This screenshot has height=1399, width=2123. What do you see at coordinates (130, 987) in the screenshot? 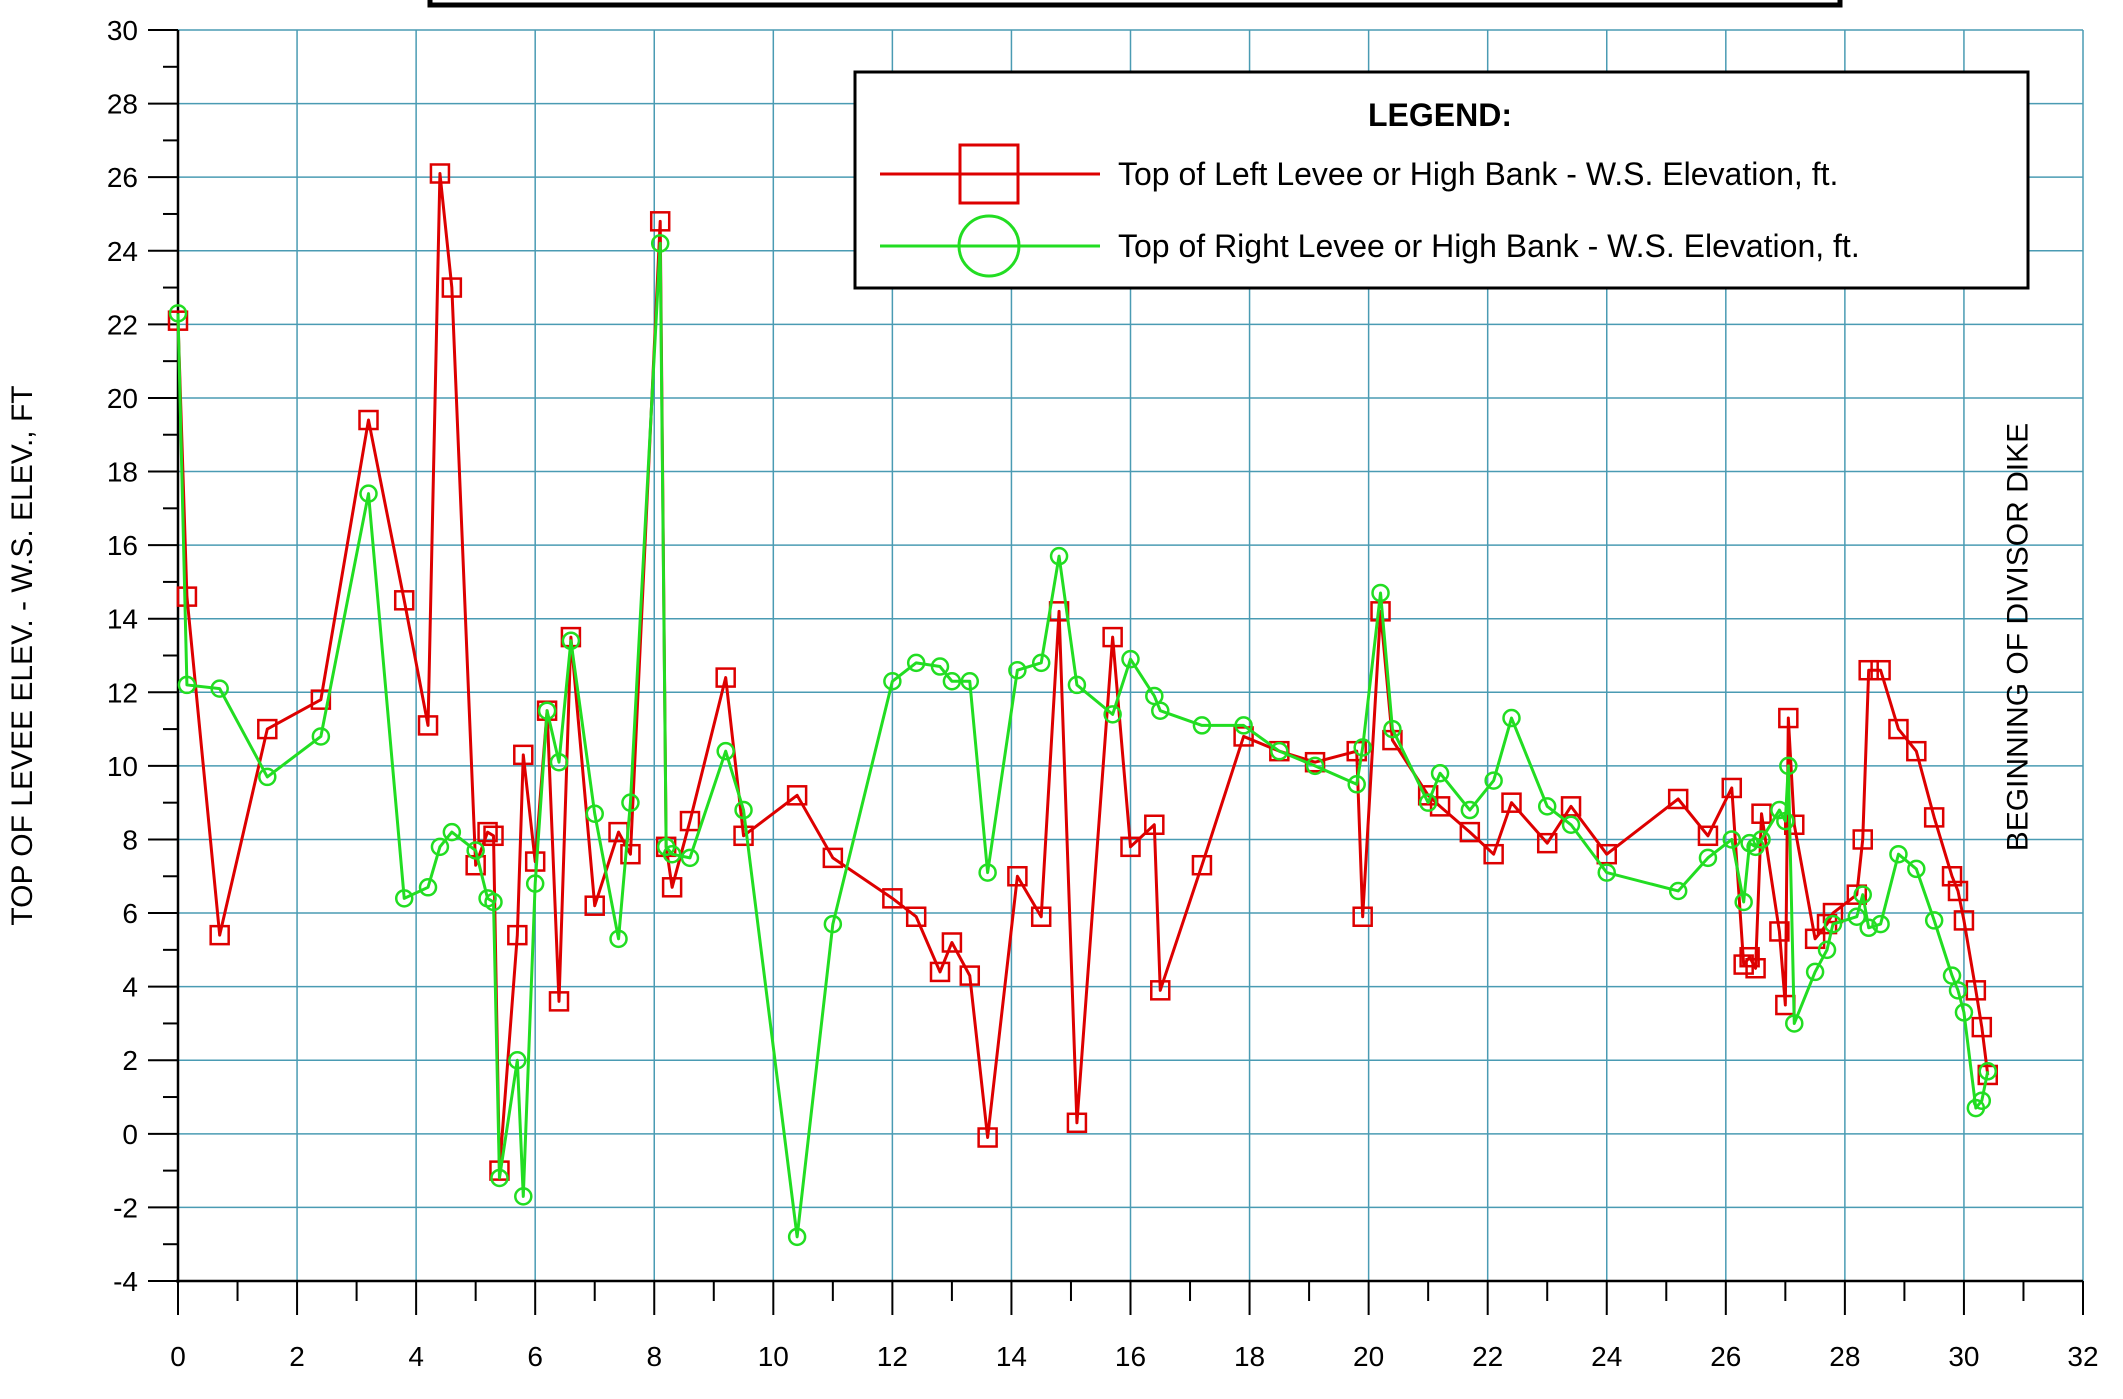
I see `y-tick-label: 4` at bounding box center [130, 987].